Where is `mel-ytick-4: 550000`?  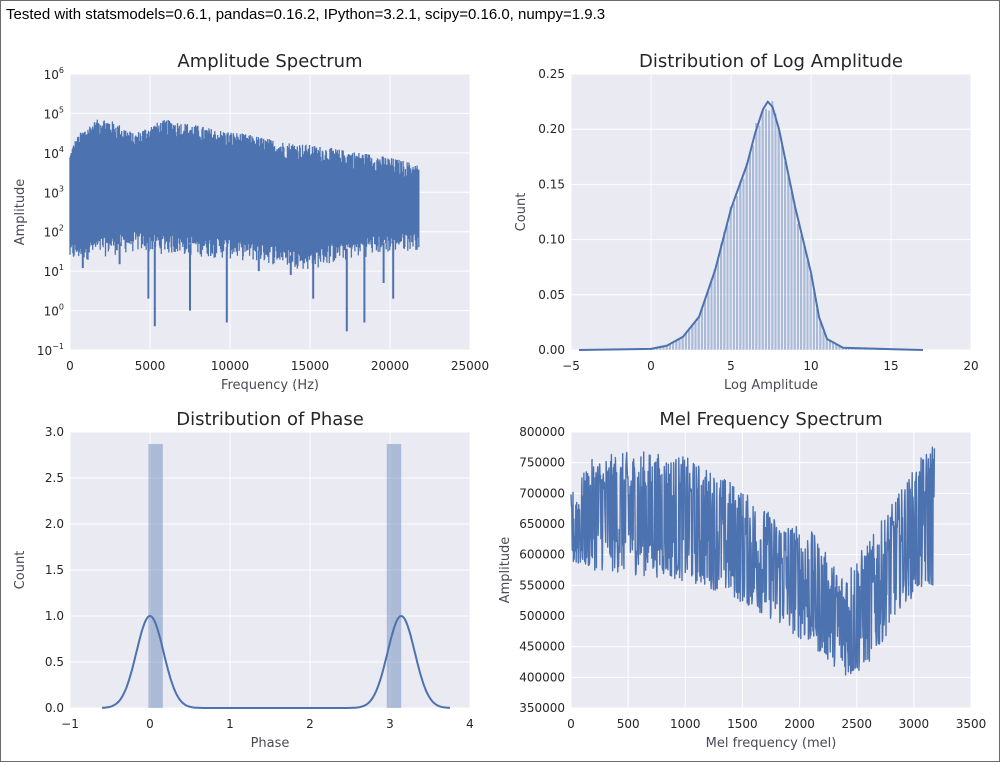 mel-ytick-4: 550000 is located at coordinates (542, 585).